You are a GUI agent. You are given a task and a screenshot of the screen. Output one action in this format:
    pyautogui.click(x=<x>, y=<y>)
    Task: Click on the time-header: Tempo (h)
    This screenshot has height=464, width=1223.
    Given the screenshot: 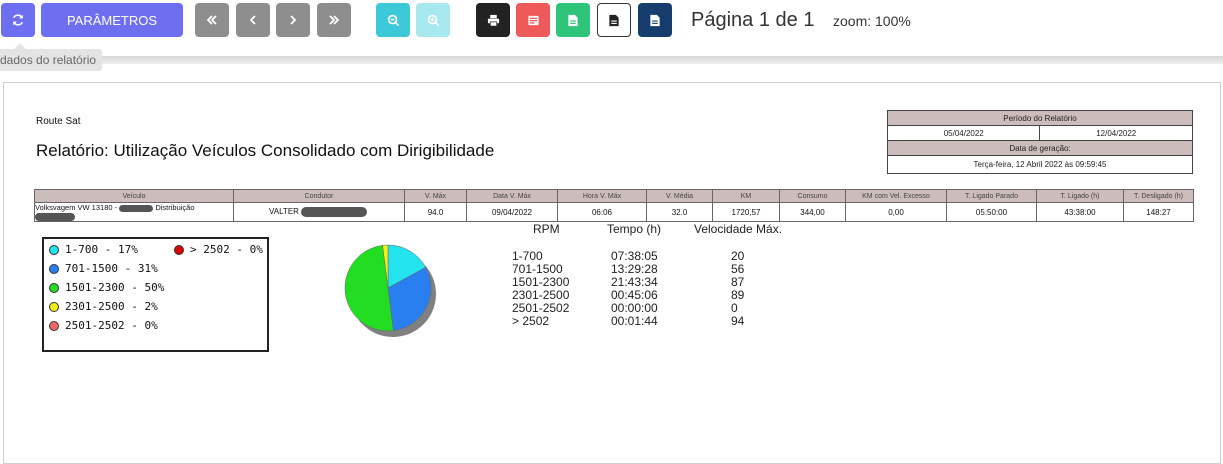 What is the action you would take?
    pyautogui.click(x=634, y=229)
    